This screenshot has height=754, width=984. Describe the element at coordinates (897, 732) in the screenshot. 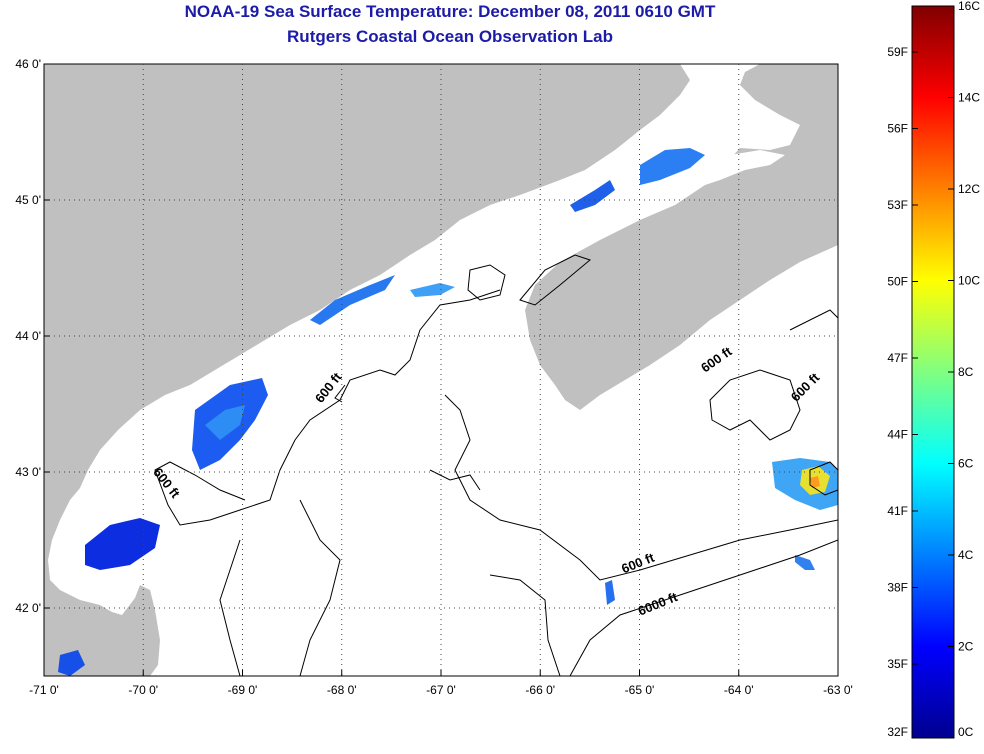

I see `colorbar-fahrenheit-label: 32F` at that location.